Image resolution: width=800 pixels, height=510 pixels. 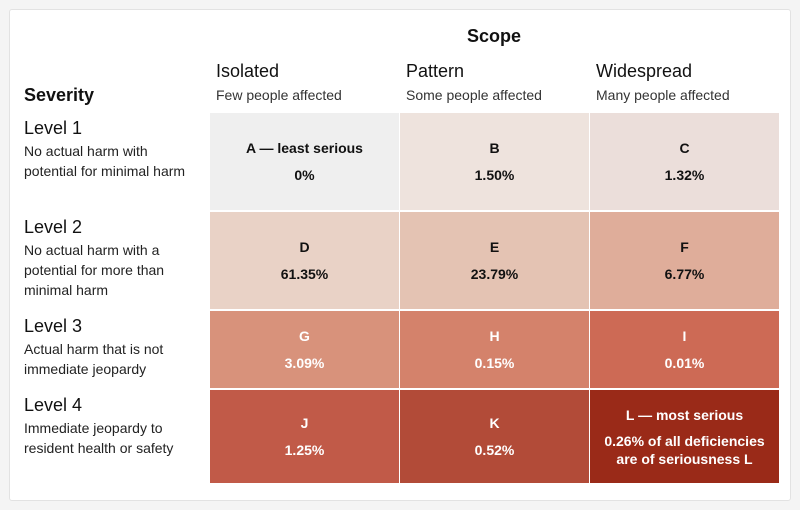 I want to click on cell-letter: H, so click(x=494, y=336).